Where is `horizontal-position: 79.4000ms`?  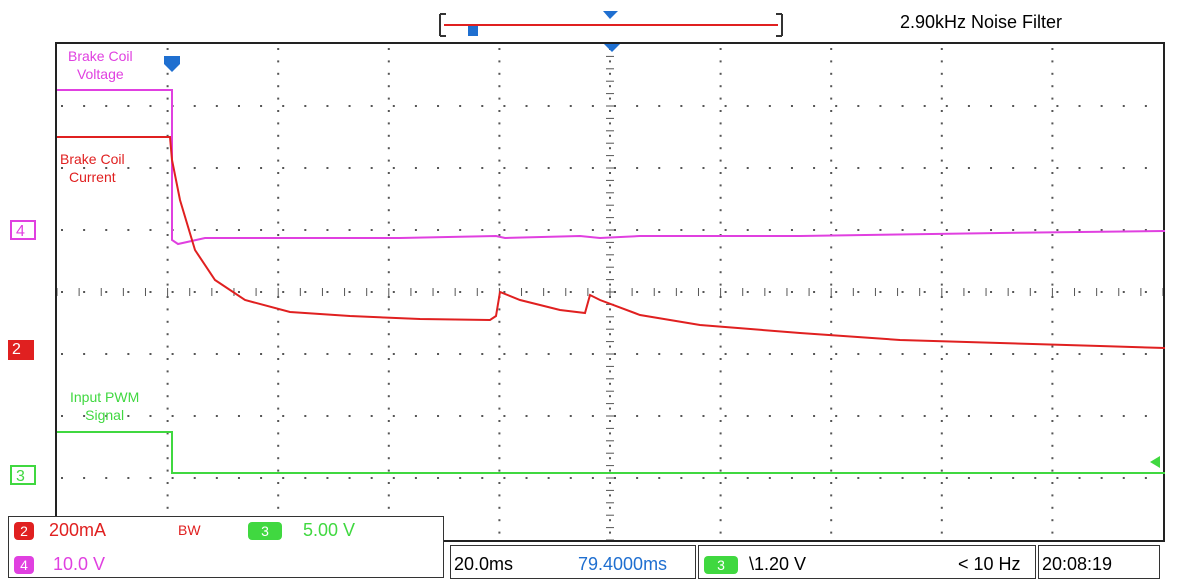
horizontal-position: 79.4000ms is located at coordinates (623, 564).